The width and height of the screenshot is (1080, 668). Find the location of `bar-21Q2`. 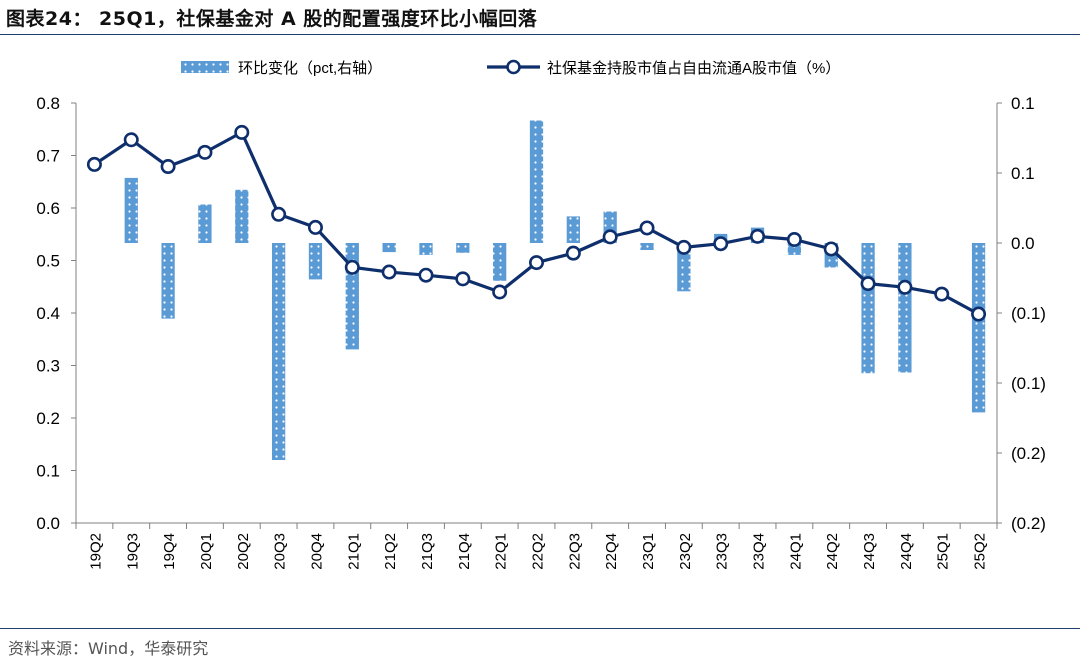

bar-21Q2 is located at coordinates (389, 248).